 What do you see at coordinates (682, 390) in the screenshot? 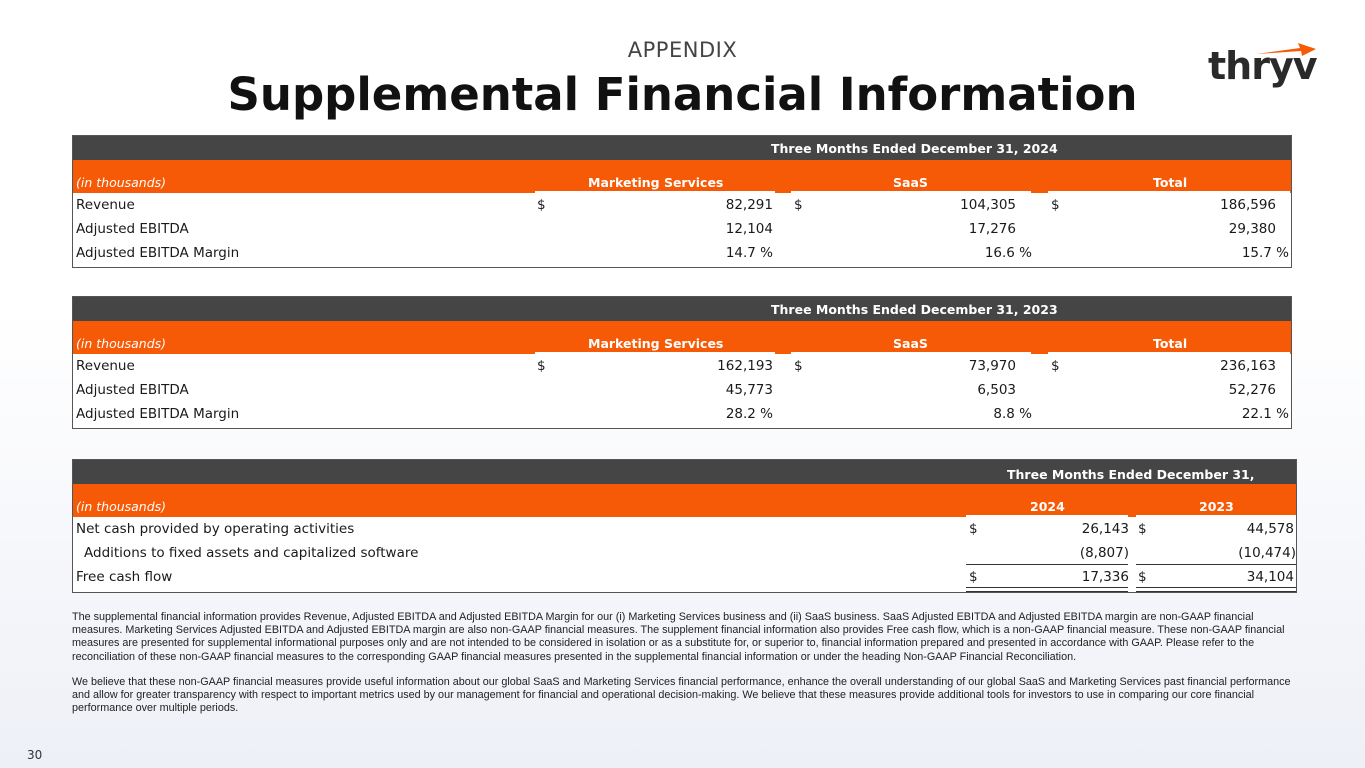
I see `table-row: Adjusted EBITDA 45,773 6,503 52,276` at bounding box center [682, 390].